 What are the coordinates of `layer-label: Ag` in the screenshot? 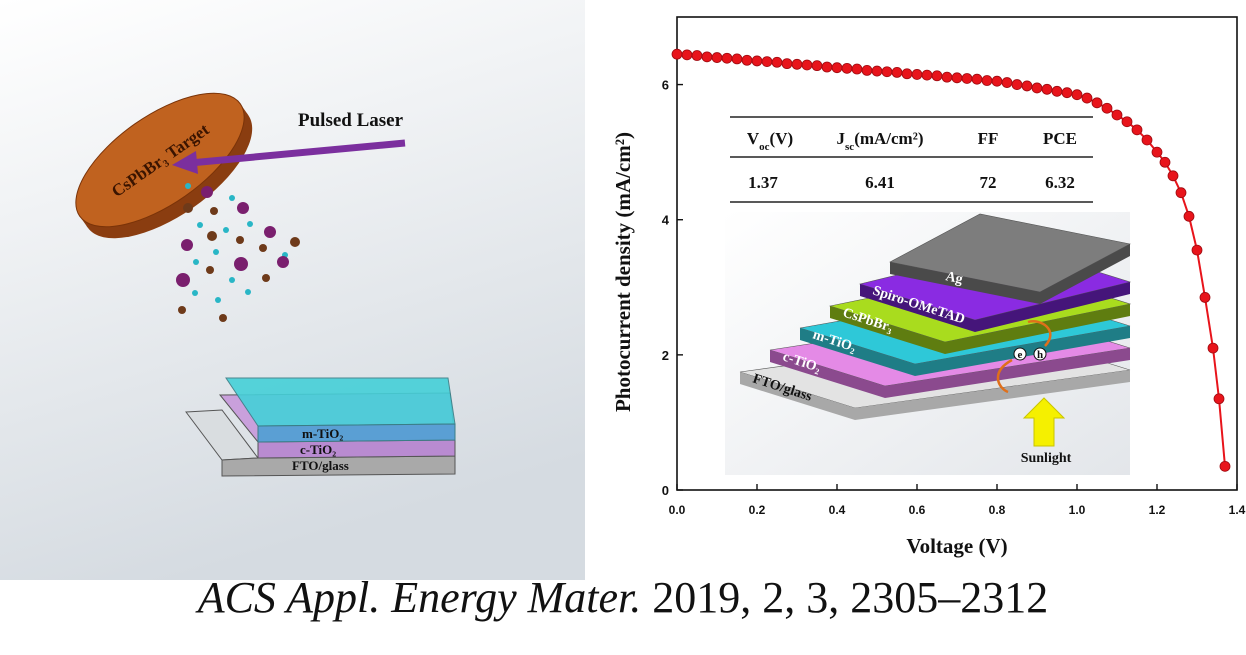 It's located at (954, 278).